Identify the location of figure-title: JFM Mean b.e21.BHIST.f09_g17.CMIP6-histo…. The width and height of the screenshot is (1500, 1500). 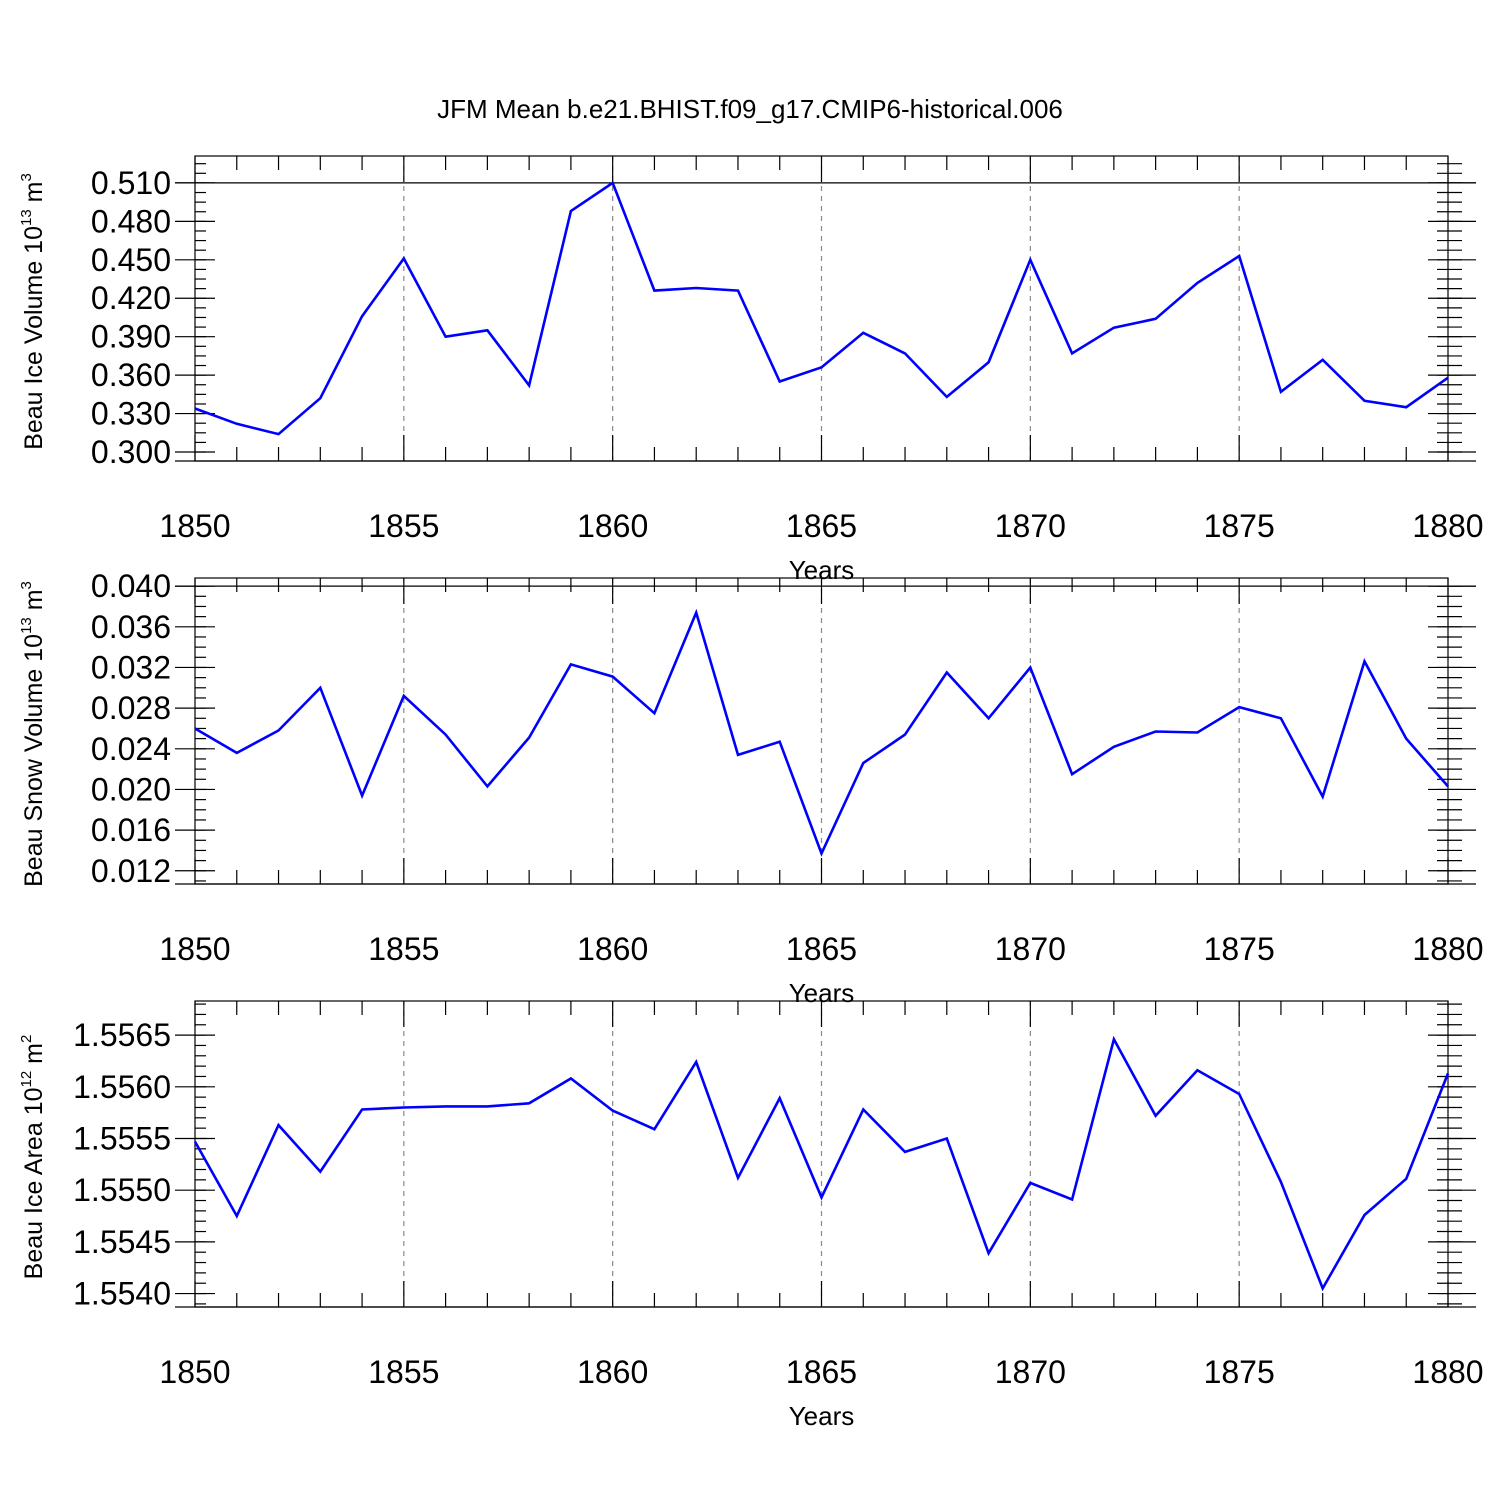
(750, 109).